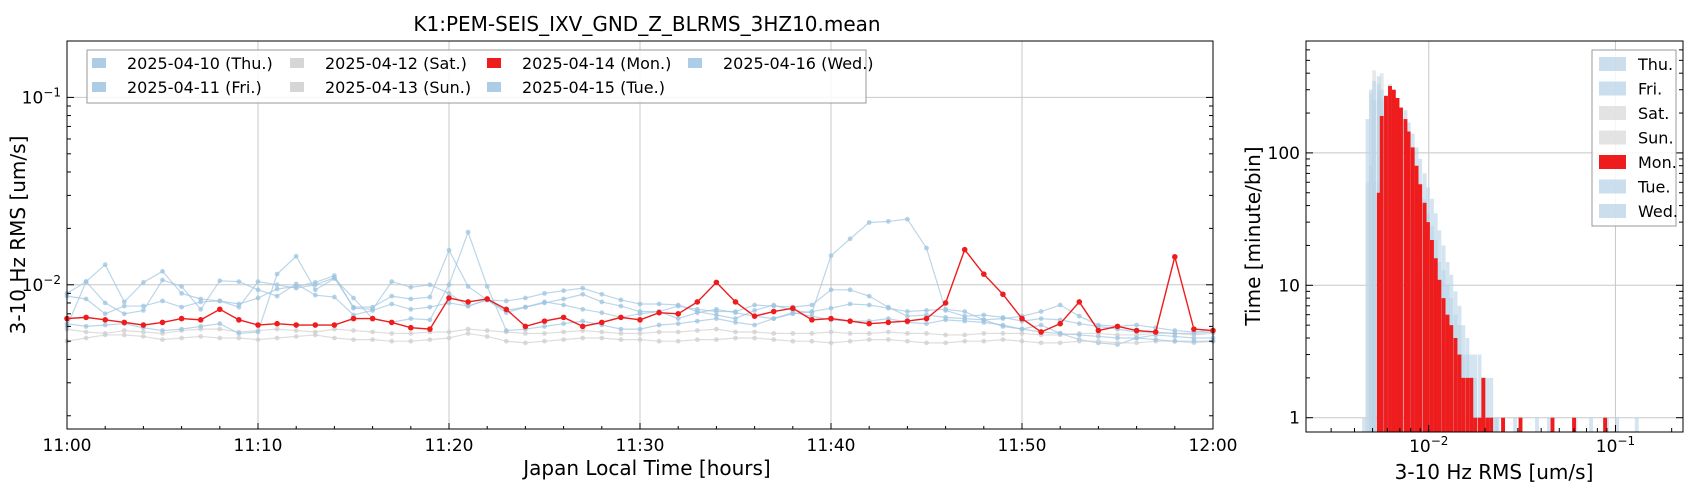  Describe the element at coordinates (798, 63) in the screenshot. I see `legend-entry-label: 2025-04-16 (Wed.)` at that location.